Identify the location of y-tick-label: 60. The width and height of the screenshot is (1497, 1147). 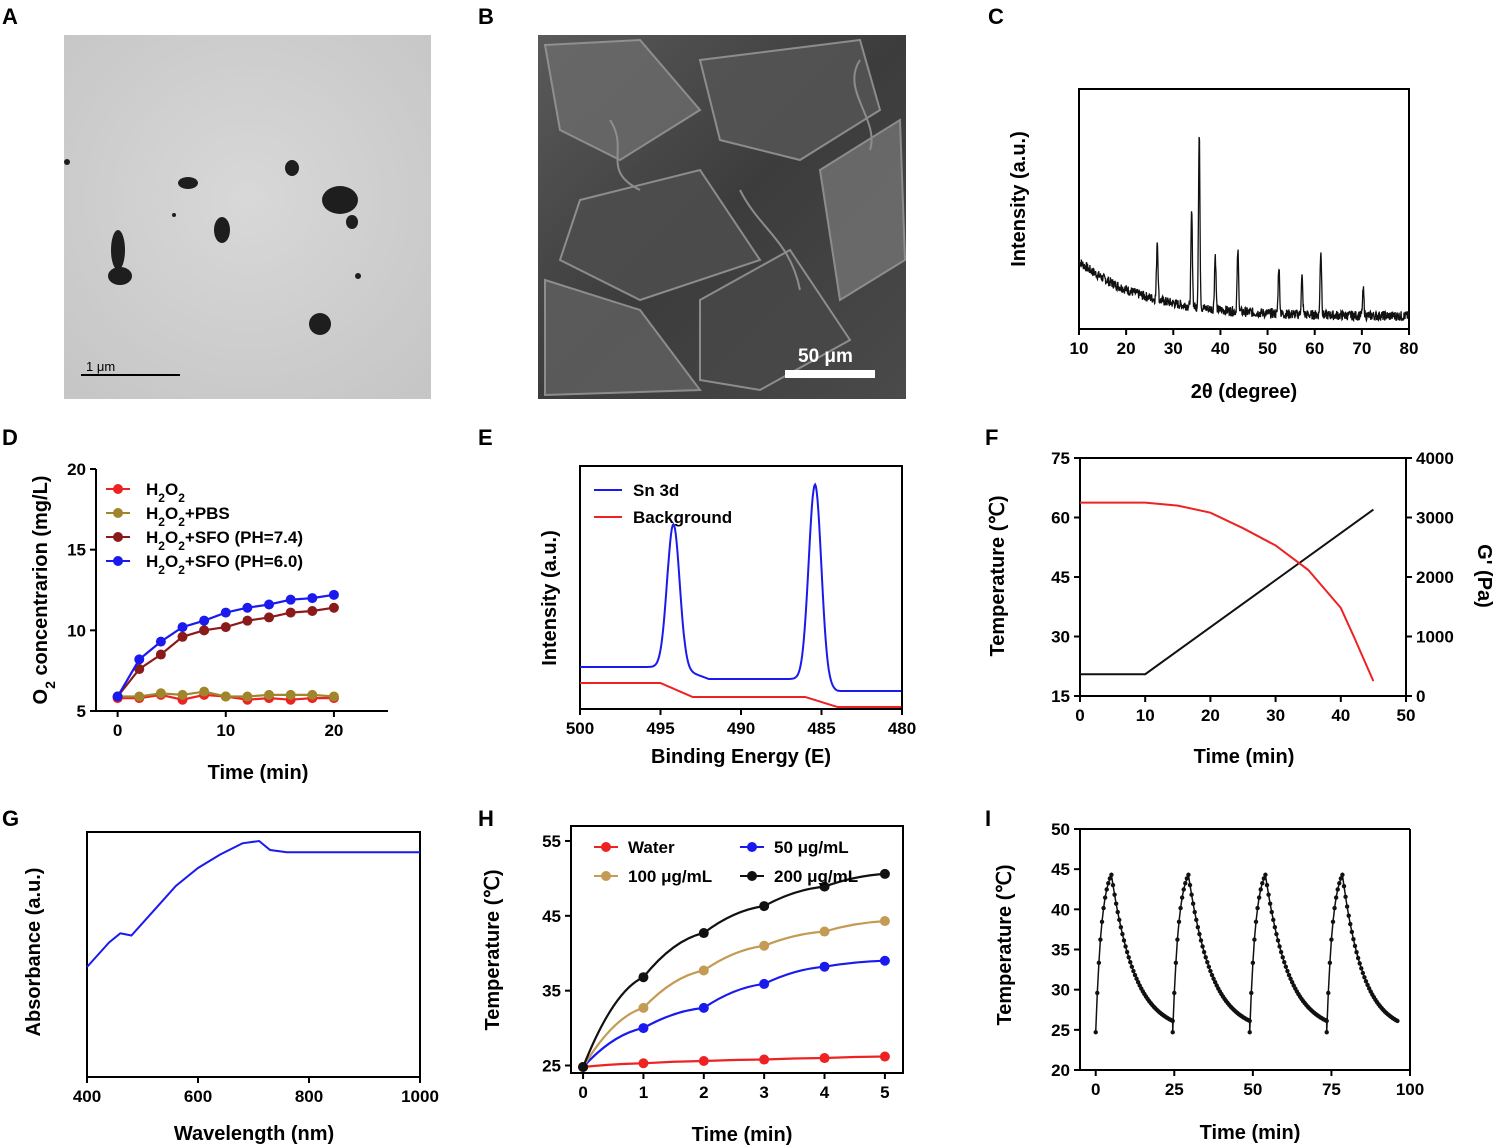
(1060, 518).